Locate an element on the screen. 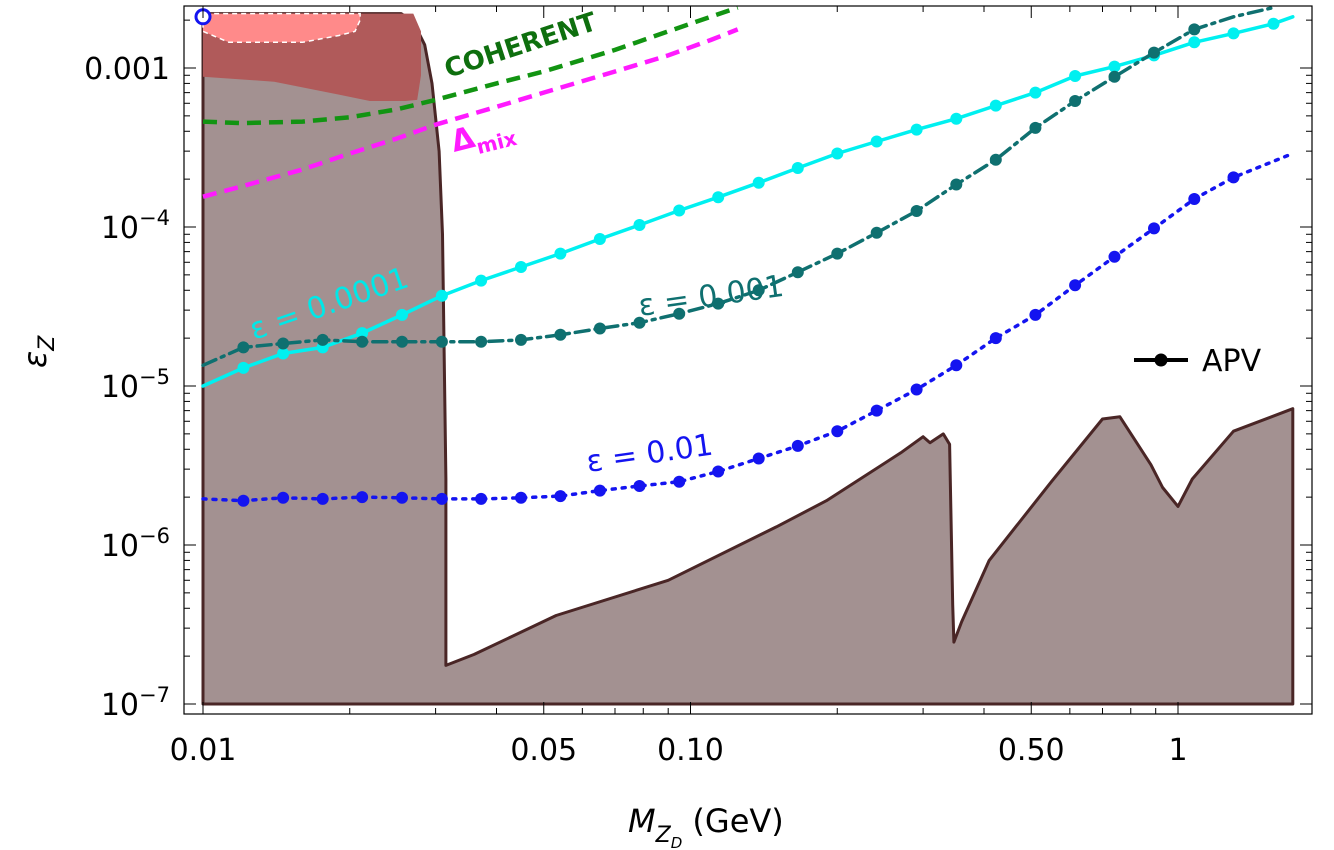 This screenshot has width=1334, height=850. y-tick-label-2: 10⁻⁵ is located at coordinates (135, 385).